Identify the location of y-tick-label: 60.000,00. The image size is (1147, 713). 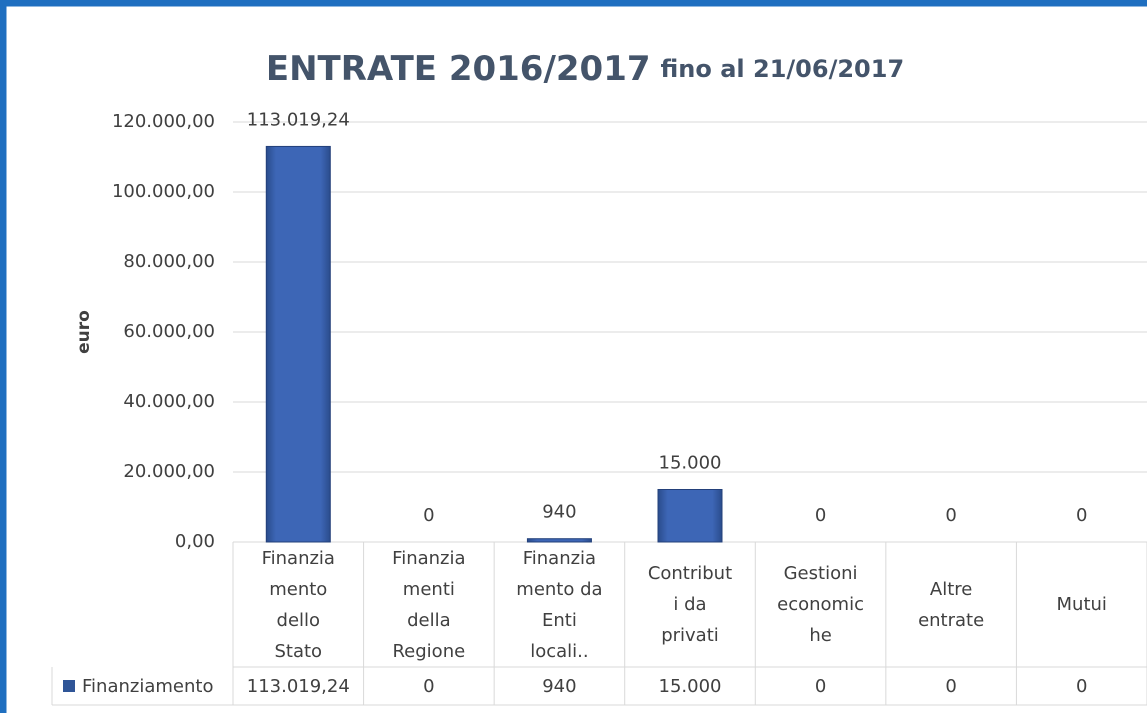
(169, 331).